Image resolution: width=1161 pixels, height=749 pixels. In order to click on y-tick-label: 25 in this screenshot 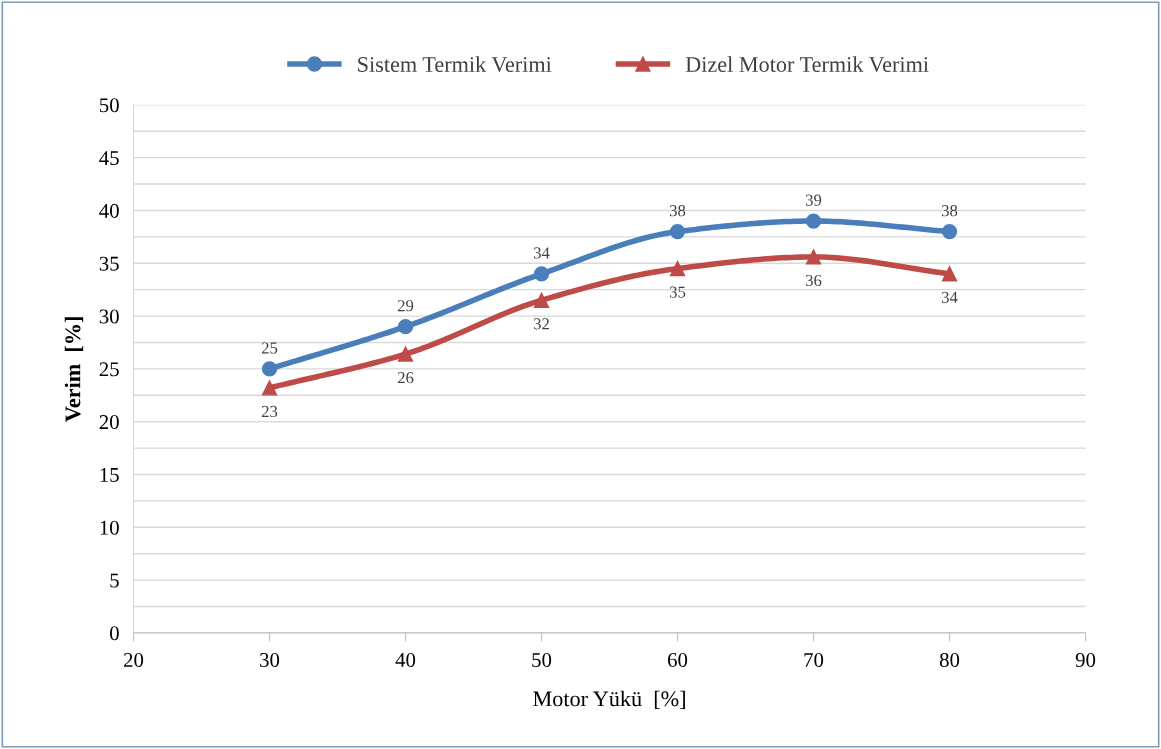, I will do `click(109, 369)`.